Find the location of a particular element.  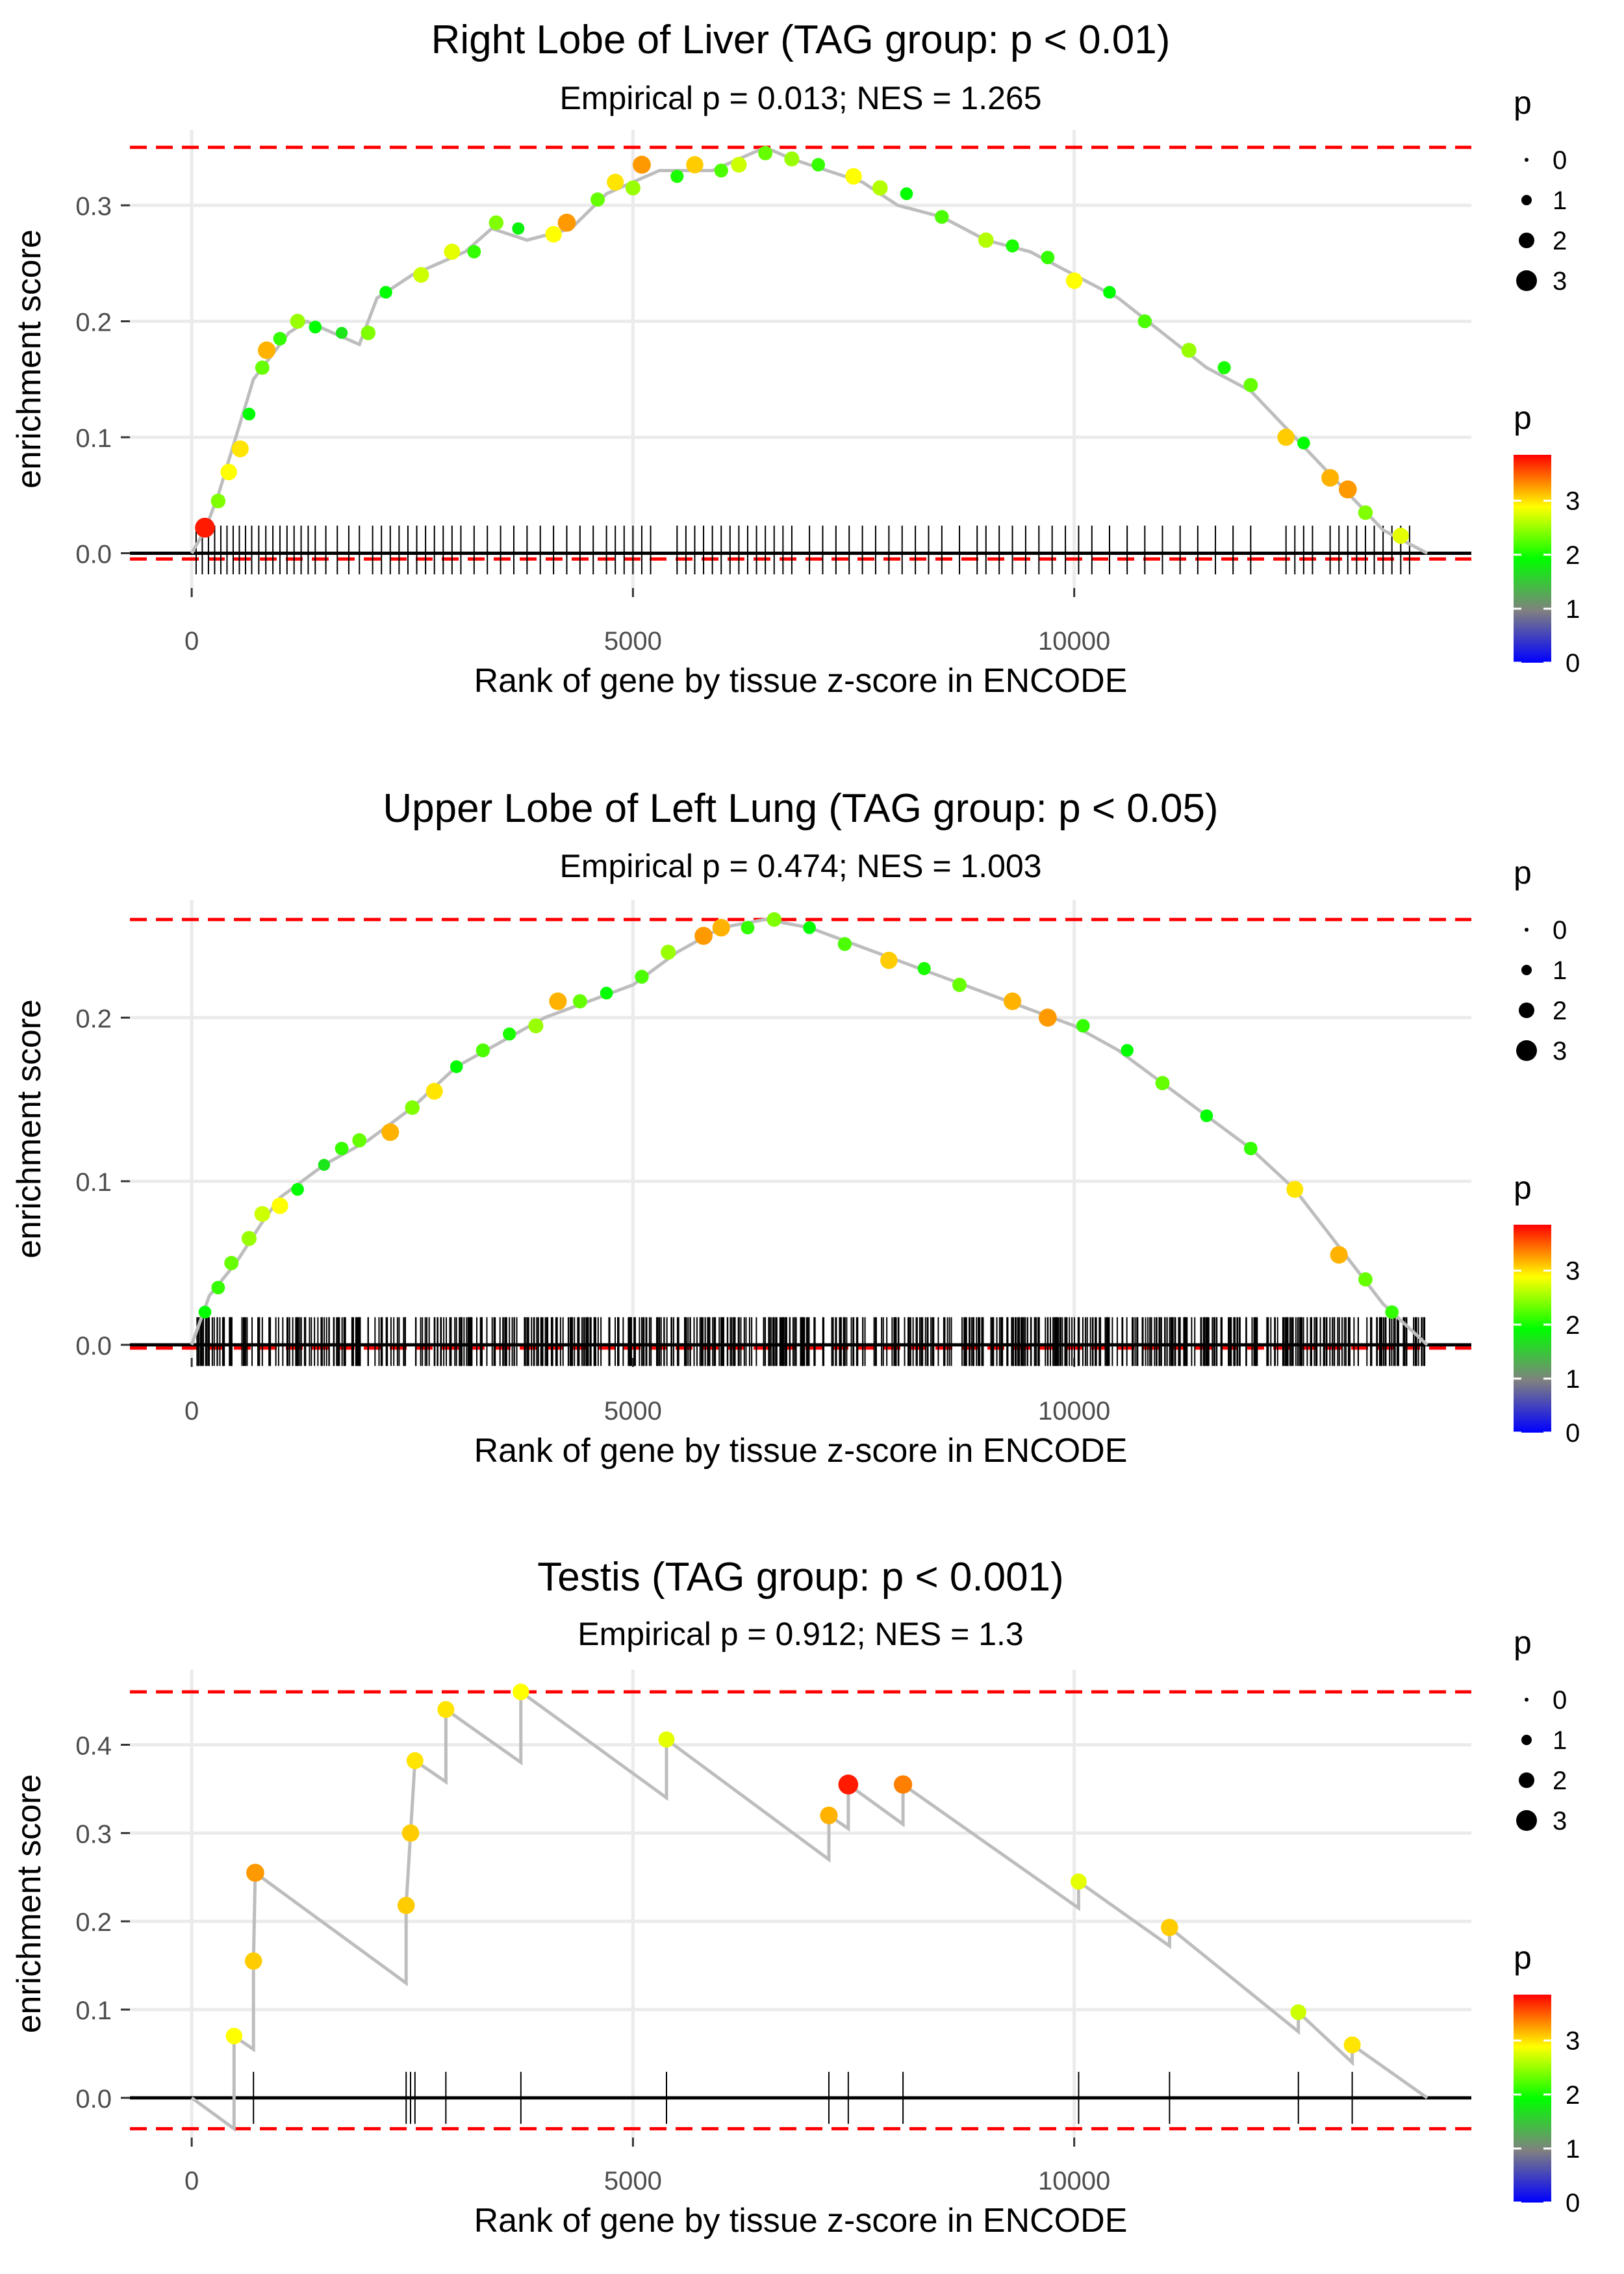

colour-legend-label: 3 is located at coordinates (1573, 501).